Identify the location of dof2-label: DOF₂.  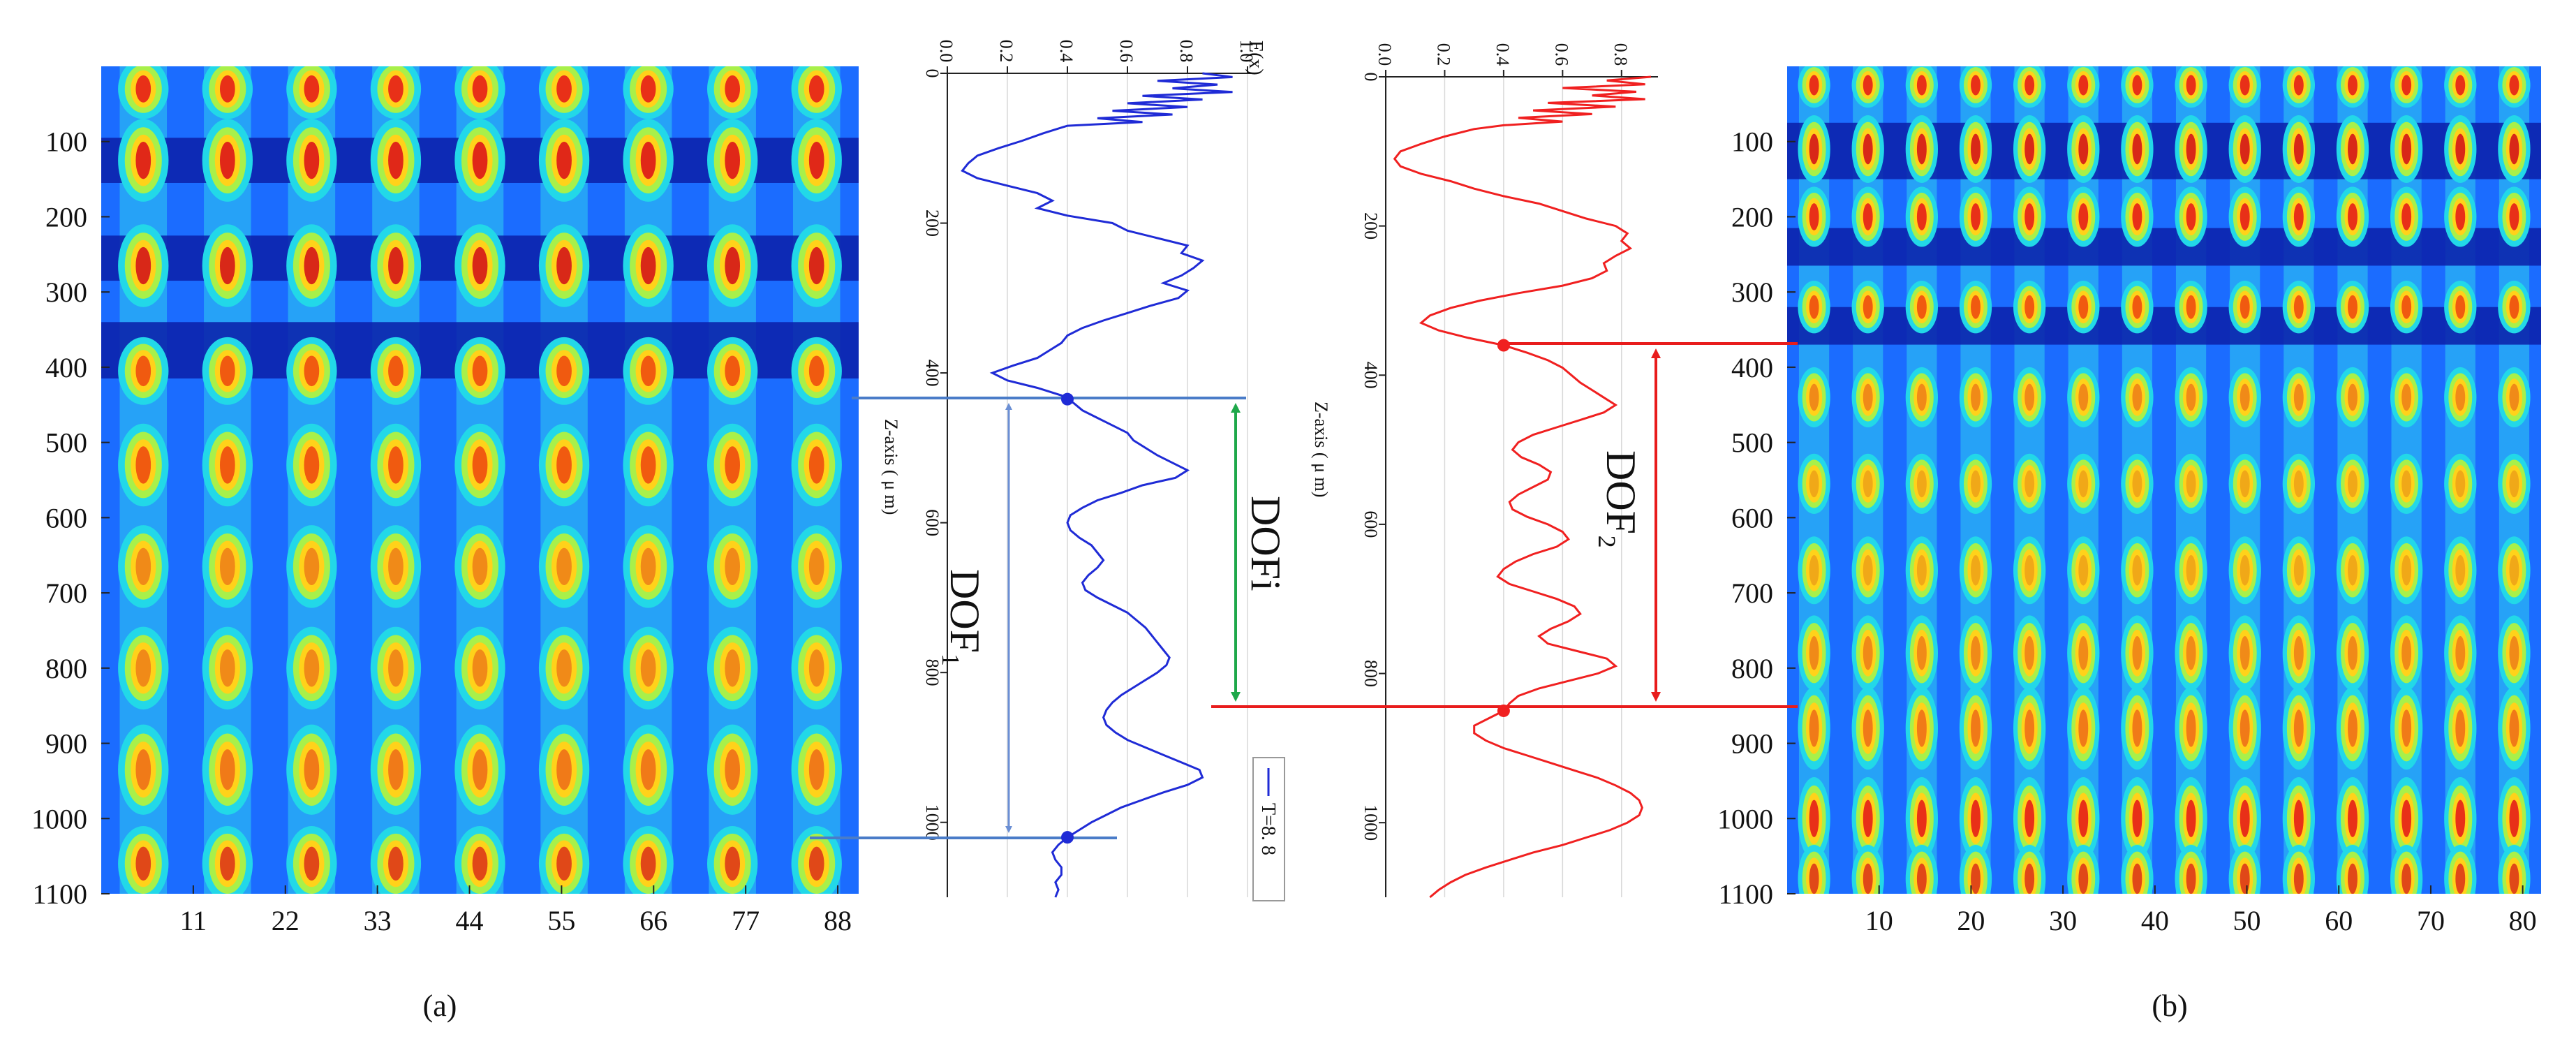
(1621, 499).